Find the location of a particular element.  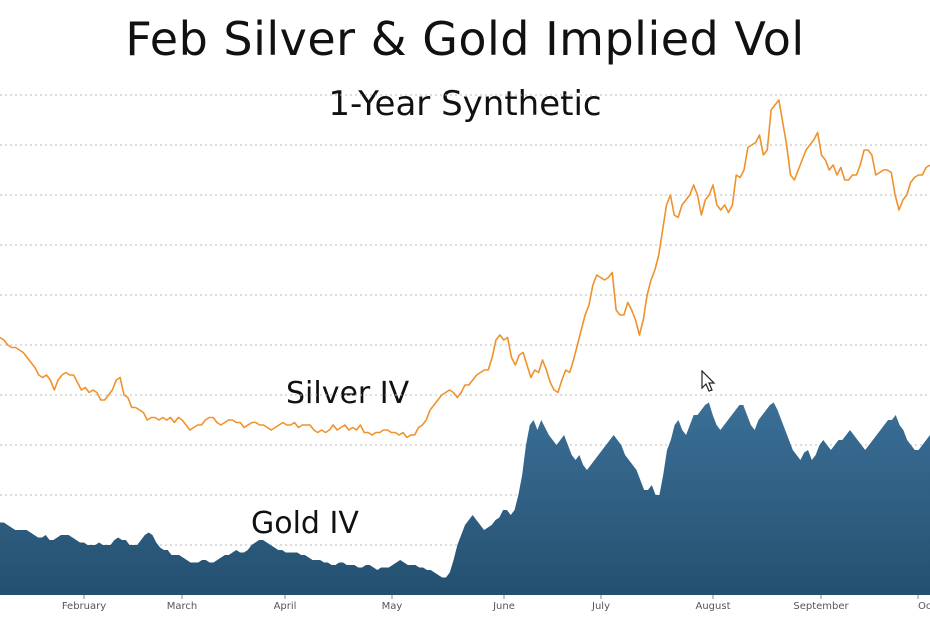

chart-subtitle: 1-Year Synthetic is located at coordinates (465, 104).